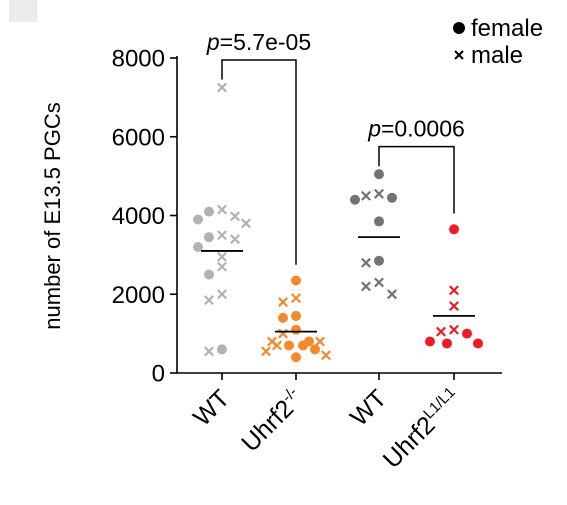  I want to click on y-tick-label: 0, so click(158, 374).